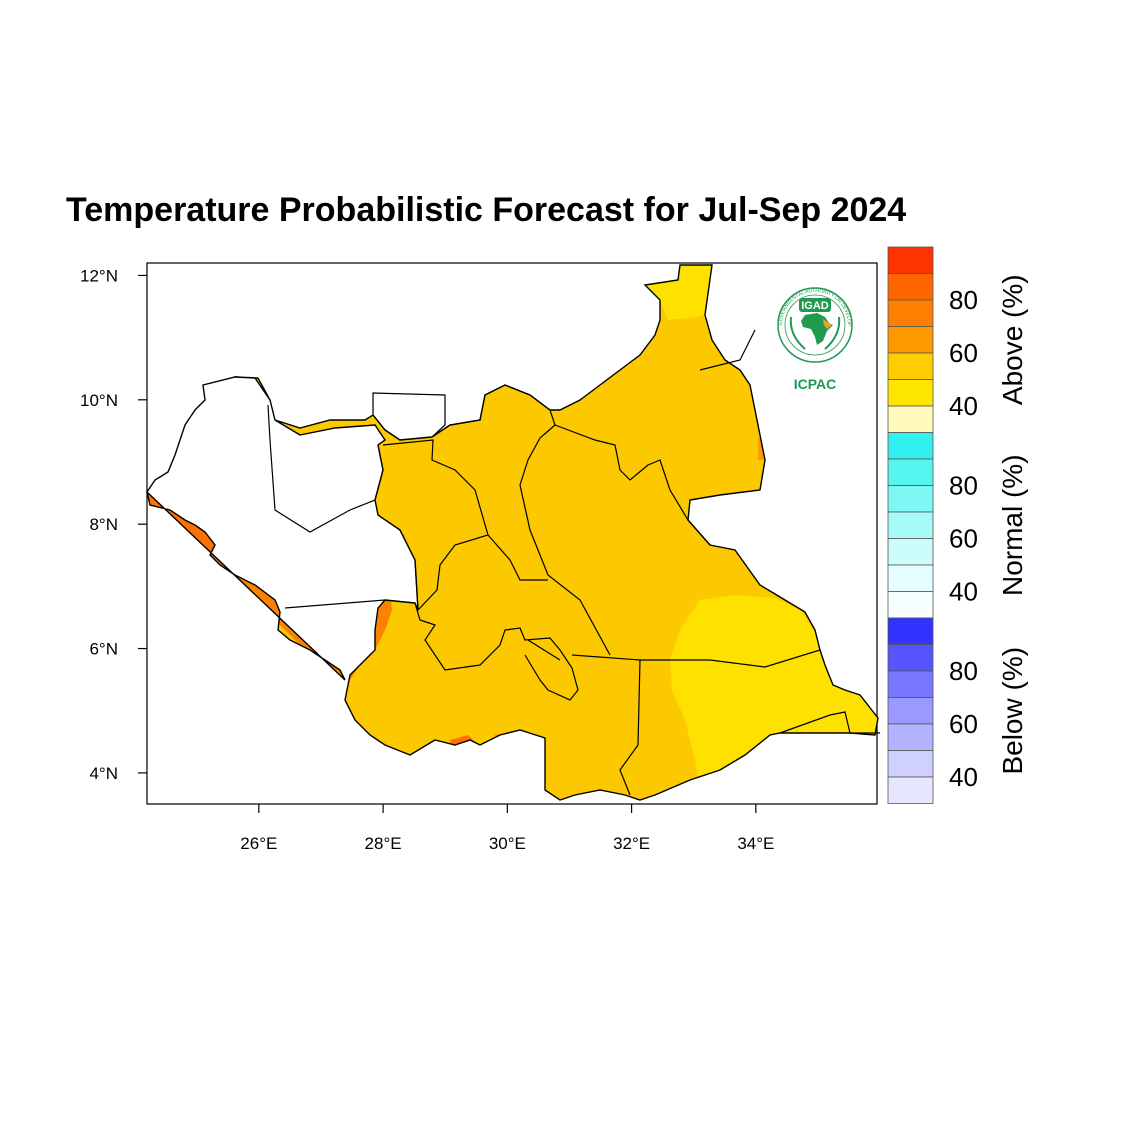 This screenshot has height=1125, width=1125. Describe the element at coordinates (1012, 525) in the screenshot. I see `colorbar-section-title: Normal (%)` at that location.